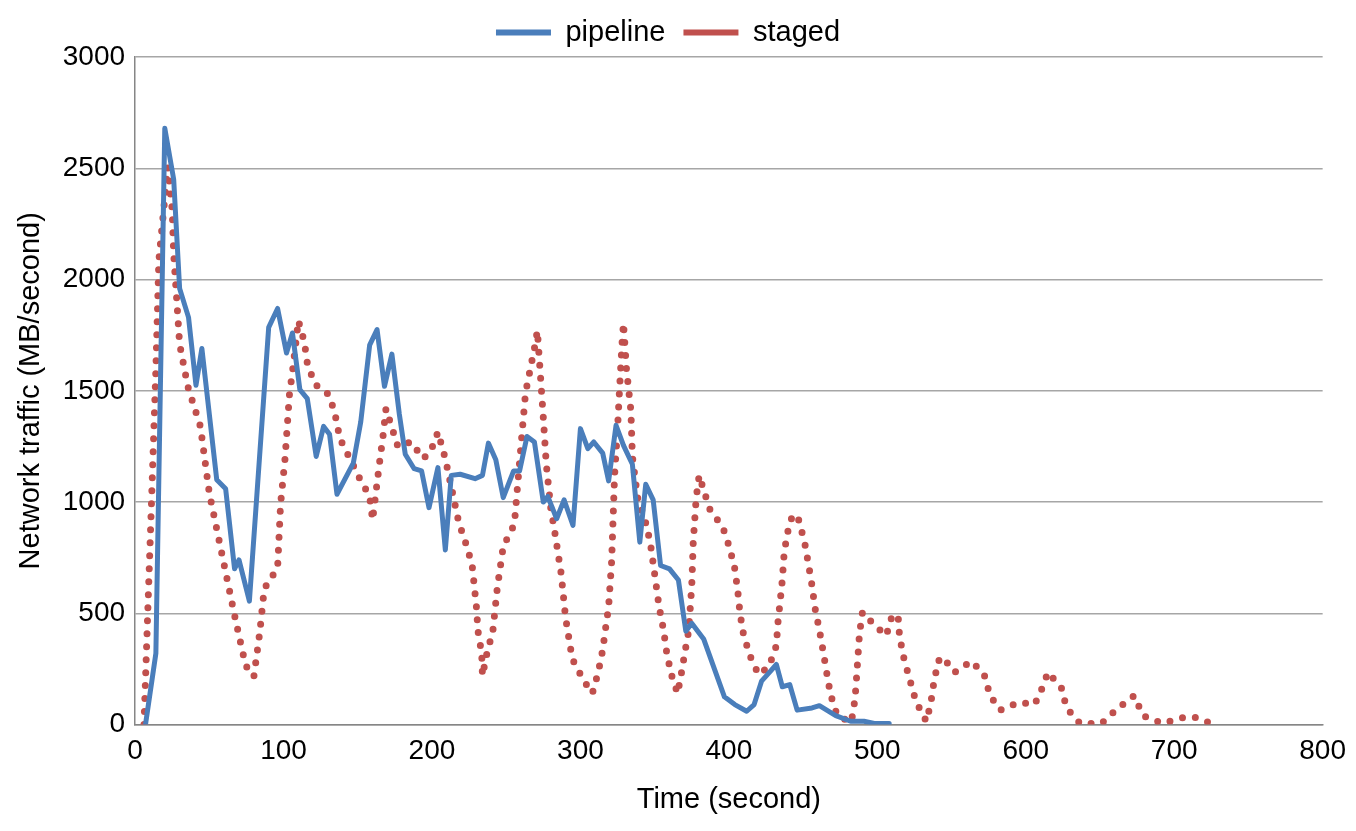 This screenshot has width=1356, height=831. I want to click on y-tick-label: 1000, so click(94, 500).